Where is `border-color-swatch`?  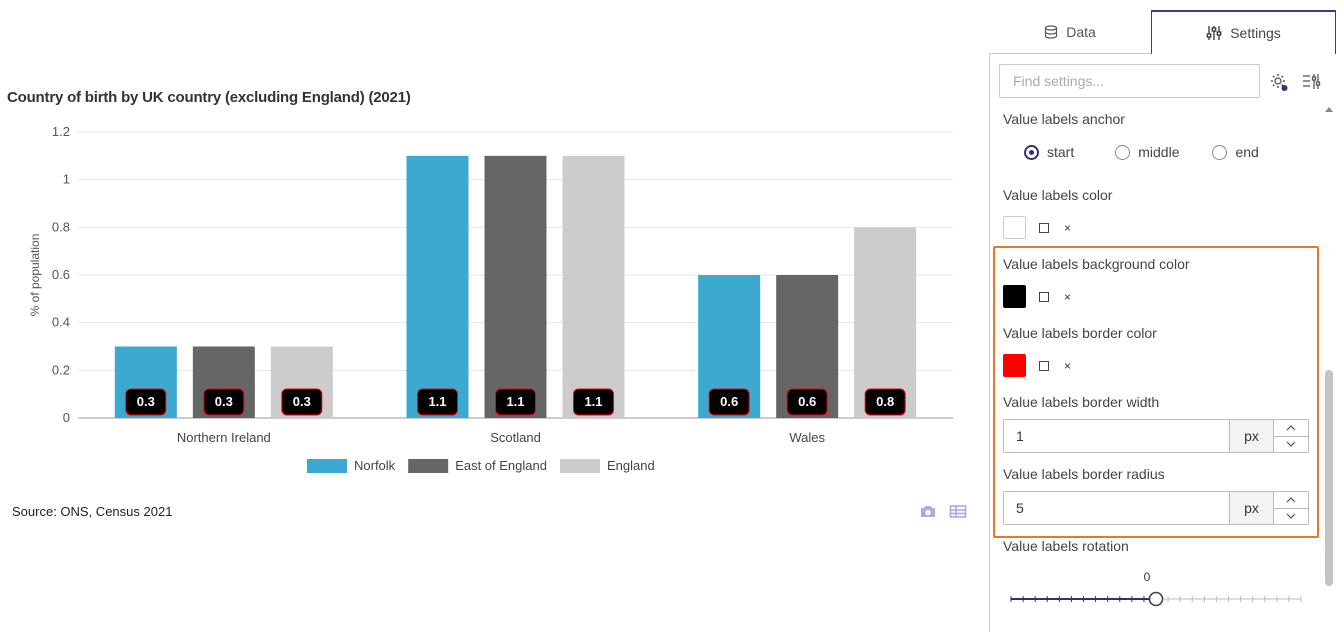
border-color-swatch is located at coordinates (1014, 365).